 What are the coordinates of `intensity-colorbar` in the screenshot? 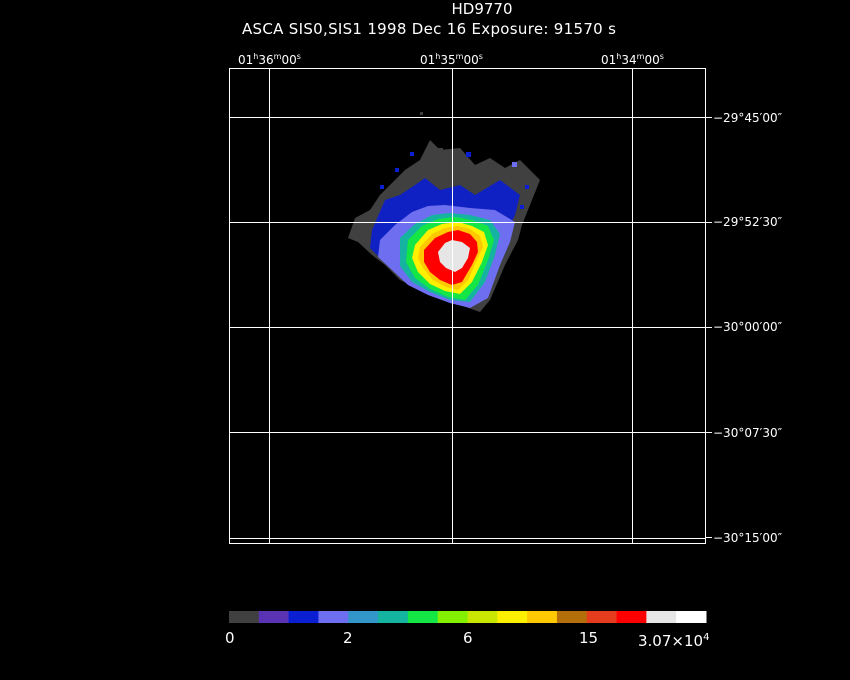 It's located at (468, 617).